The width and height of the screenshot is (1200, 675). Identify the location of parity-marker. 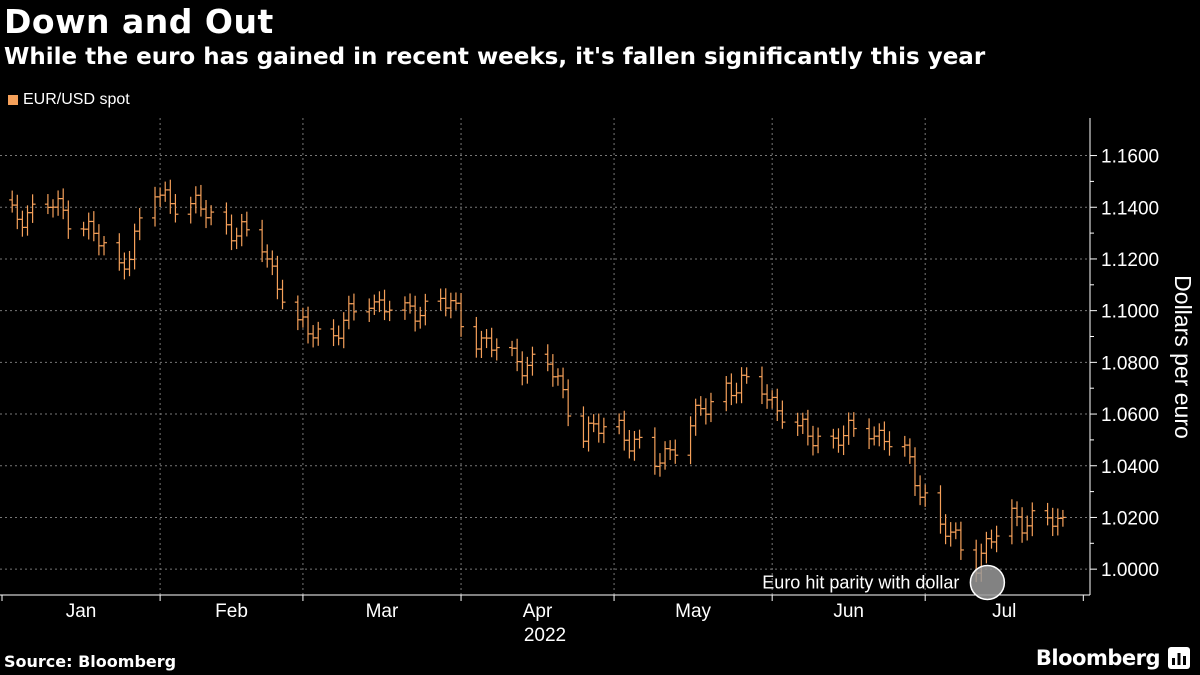
(987, 582).